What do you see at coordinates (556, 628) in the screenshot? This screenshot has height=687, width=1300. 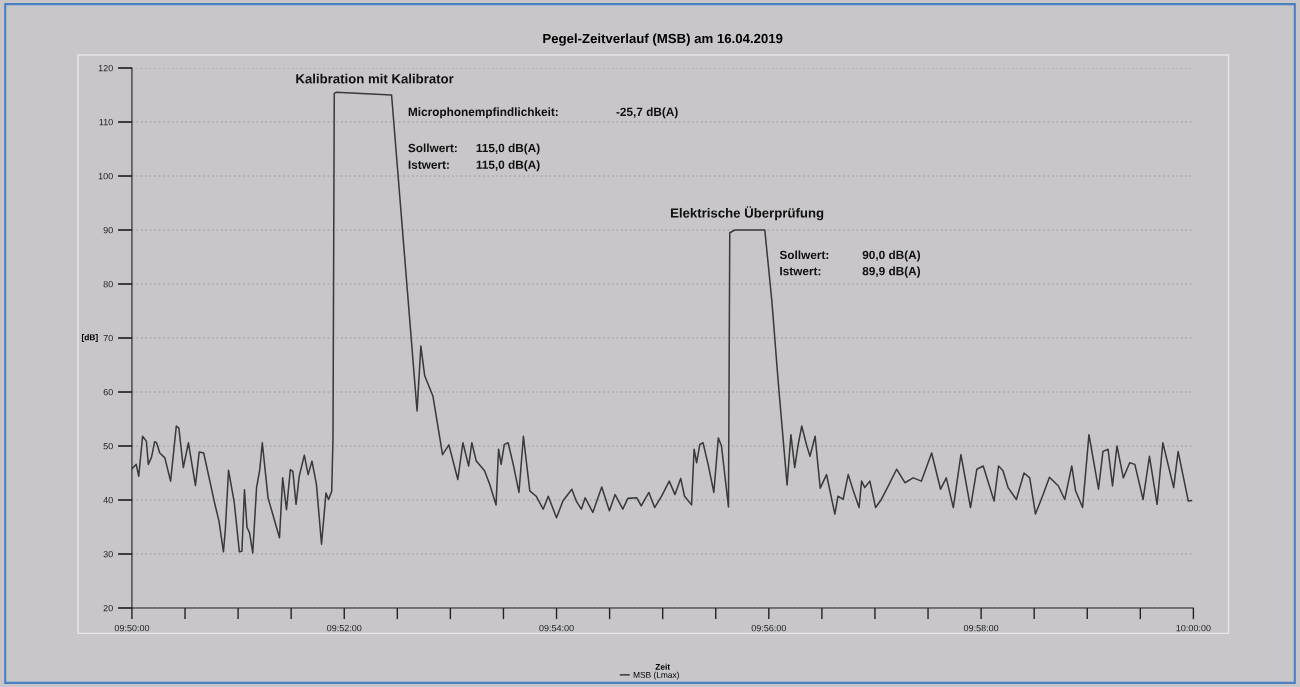 I see `x-tick-label: 09:54:00` at bounding box center [556, 628].